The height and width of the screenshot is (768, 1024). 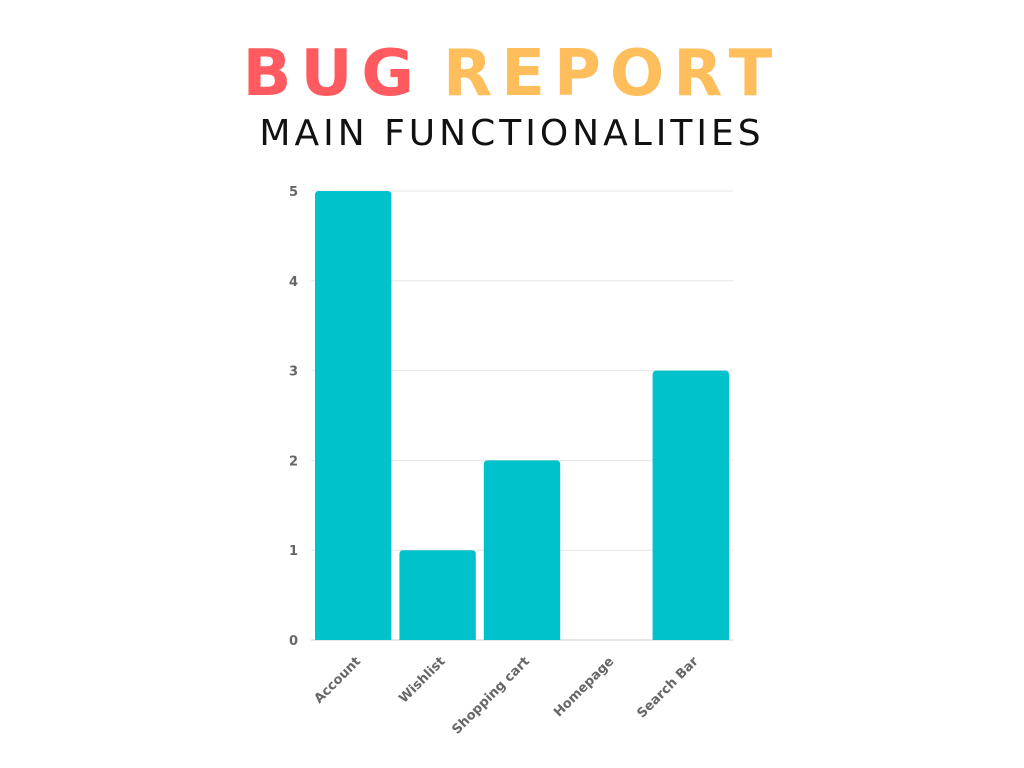 What do you see at coordinates (353, 415) in the screenshot?
I see `bar-account` at bounding box center [353, 415].